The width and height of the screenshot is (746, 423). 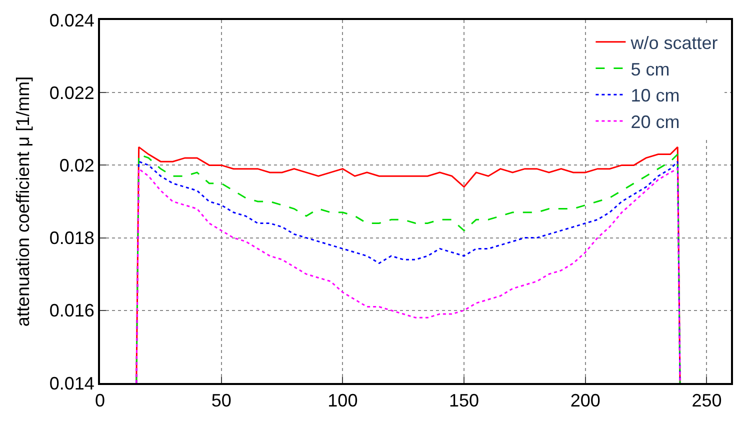 What do you see at coordinates (650, 69) in the screenshot?
I see `legend-label: 5 cm` at bounding box center [650, 69].